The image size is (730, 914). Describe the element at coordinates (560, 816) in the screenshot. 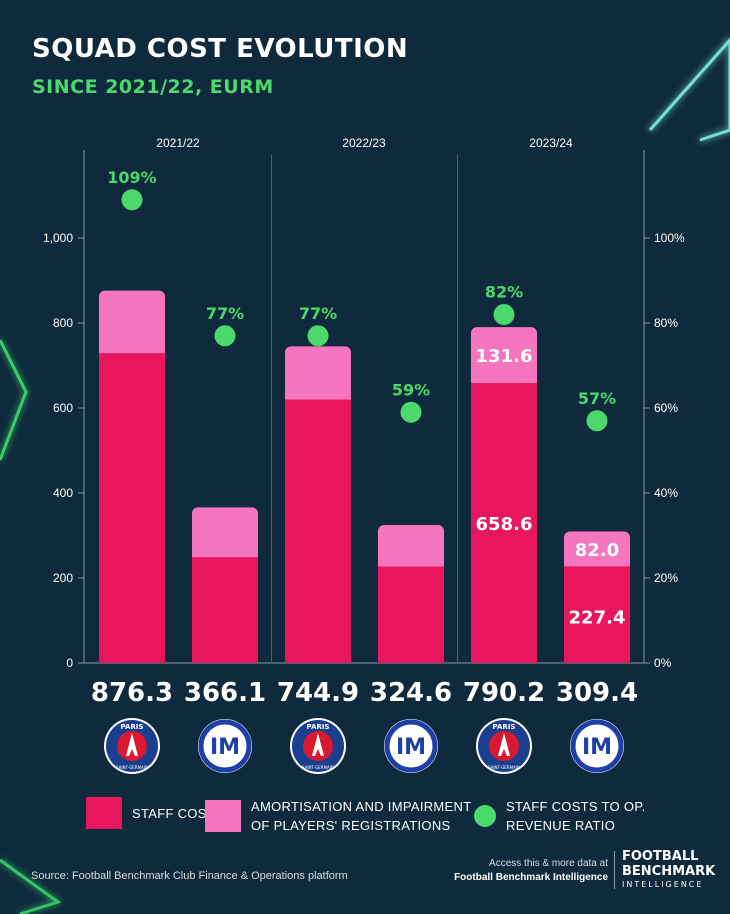

I see `legend-ratio: STAFF COSTS TO OP. REVENUE RATIO` at that location.